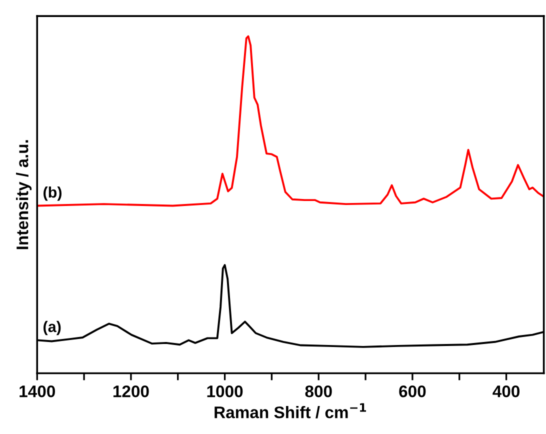  I want to click on x-tick-label: 600, so click(412, 391).